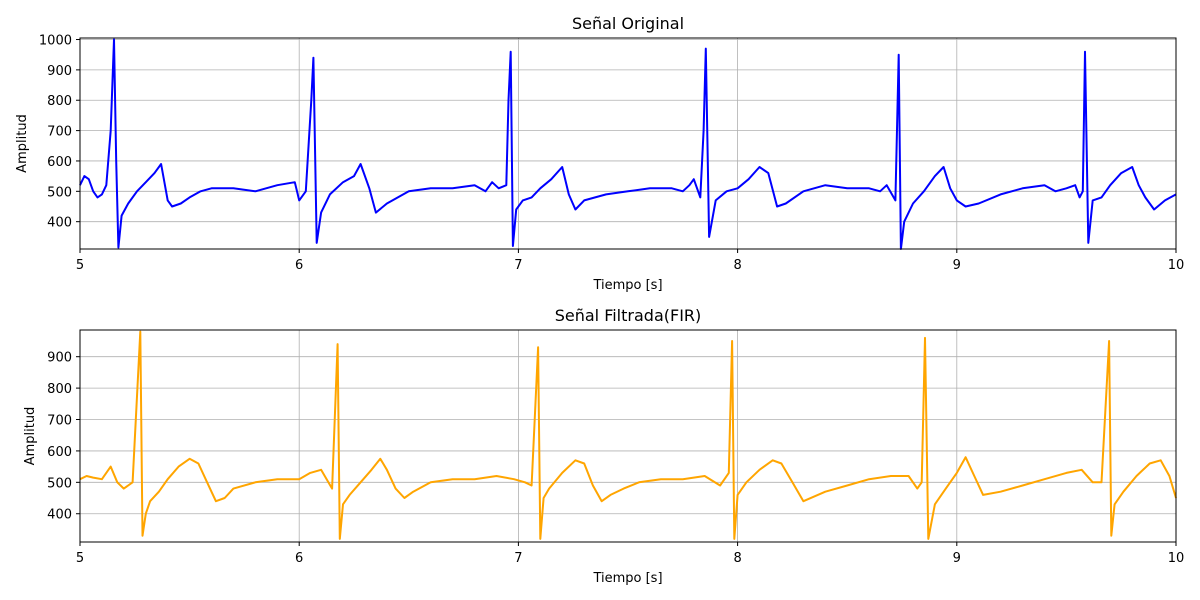  What do you see at coordinates (30, 436) in the screenshot?
I see `chart-2-y-axis-label: Amplitud` at bounding box center [30, 436].